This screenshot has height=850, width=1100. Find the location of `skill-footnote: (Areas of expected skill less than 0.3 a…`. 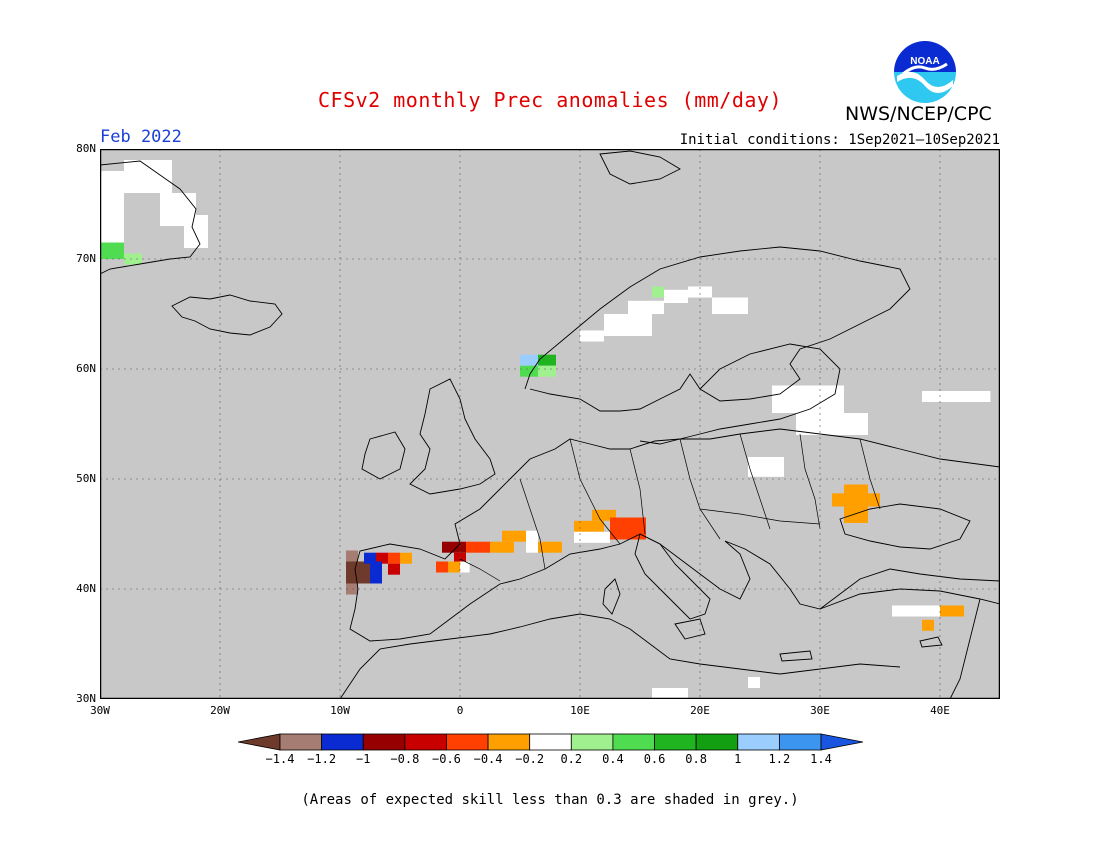

skill-footnote: (Areas of expected skill less than 0.3 a… is located at coordinates (550, 800).